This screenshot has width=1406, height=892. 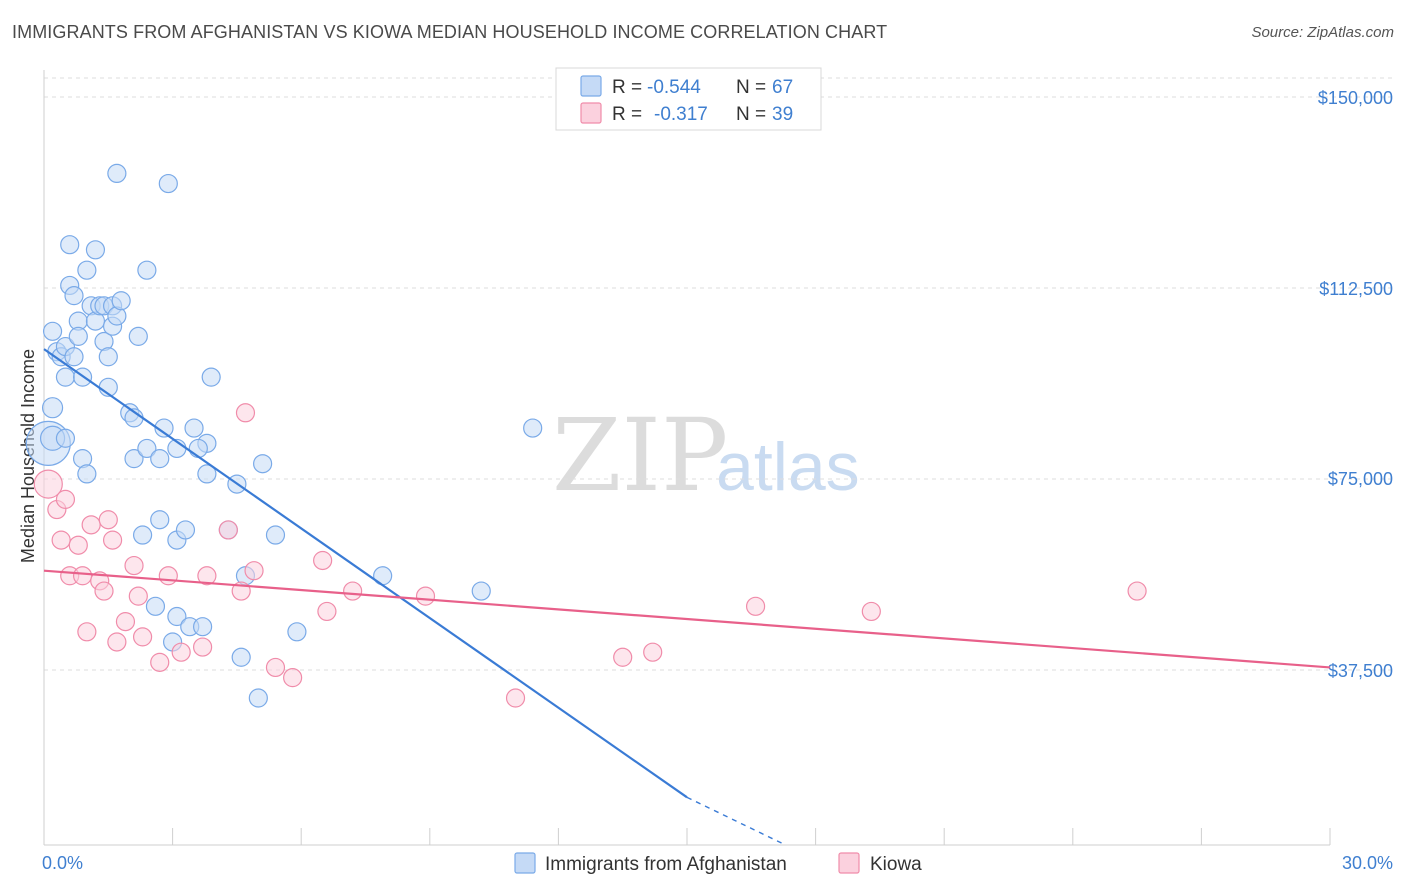 I want to click on y-tick-label-150000: $150,000, so click(x=1355, y=98).